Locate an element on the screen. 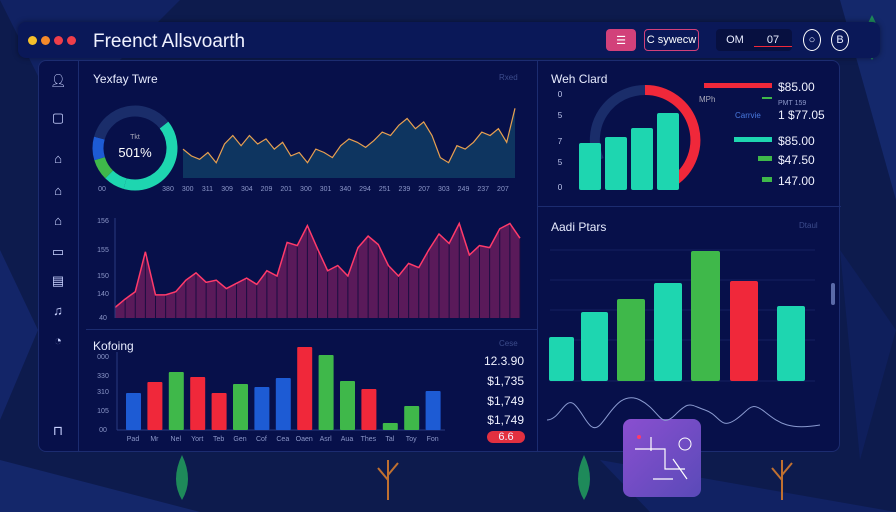  link-icon: ♫ is located at coordinates (58, 310).